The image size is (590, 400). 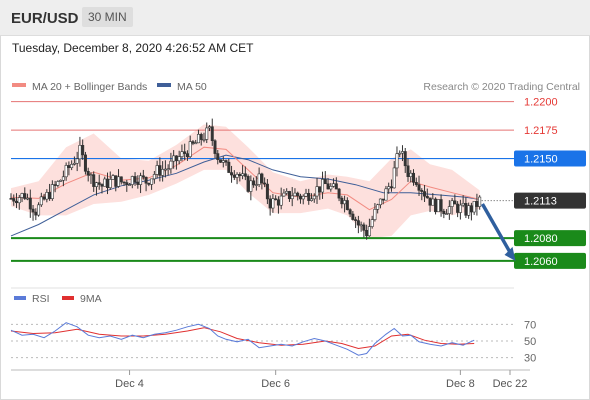 What do you see at coordinates (540, 202) in the screenshot?
I see `last-price-label: 1.2113` at bounding box center [540, 202].